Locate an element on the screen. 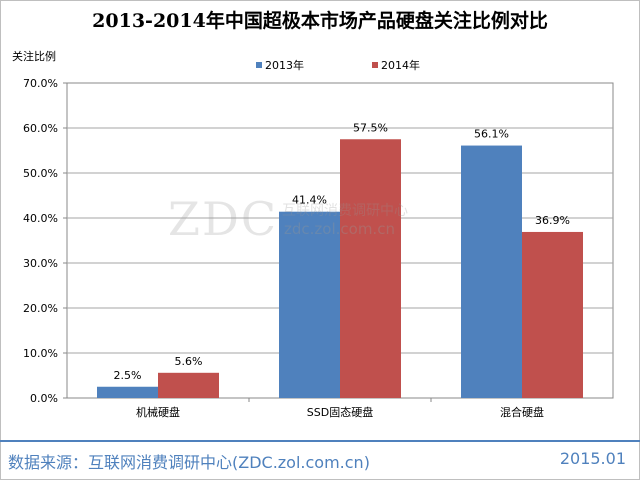  y-tick-label: 60.0% is located at coordinates (40, 128).